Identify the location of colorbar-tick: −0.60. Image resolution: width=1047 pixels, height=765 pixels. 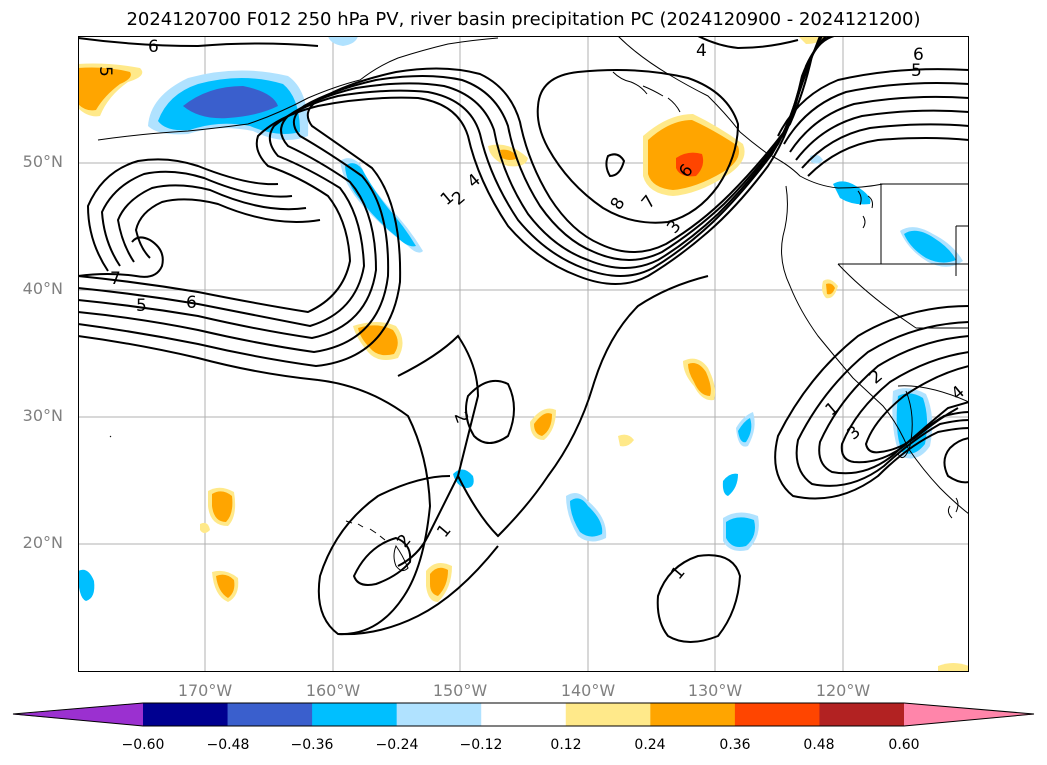
(143, 745).